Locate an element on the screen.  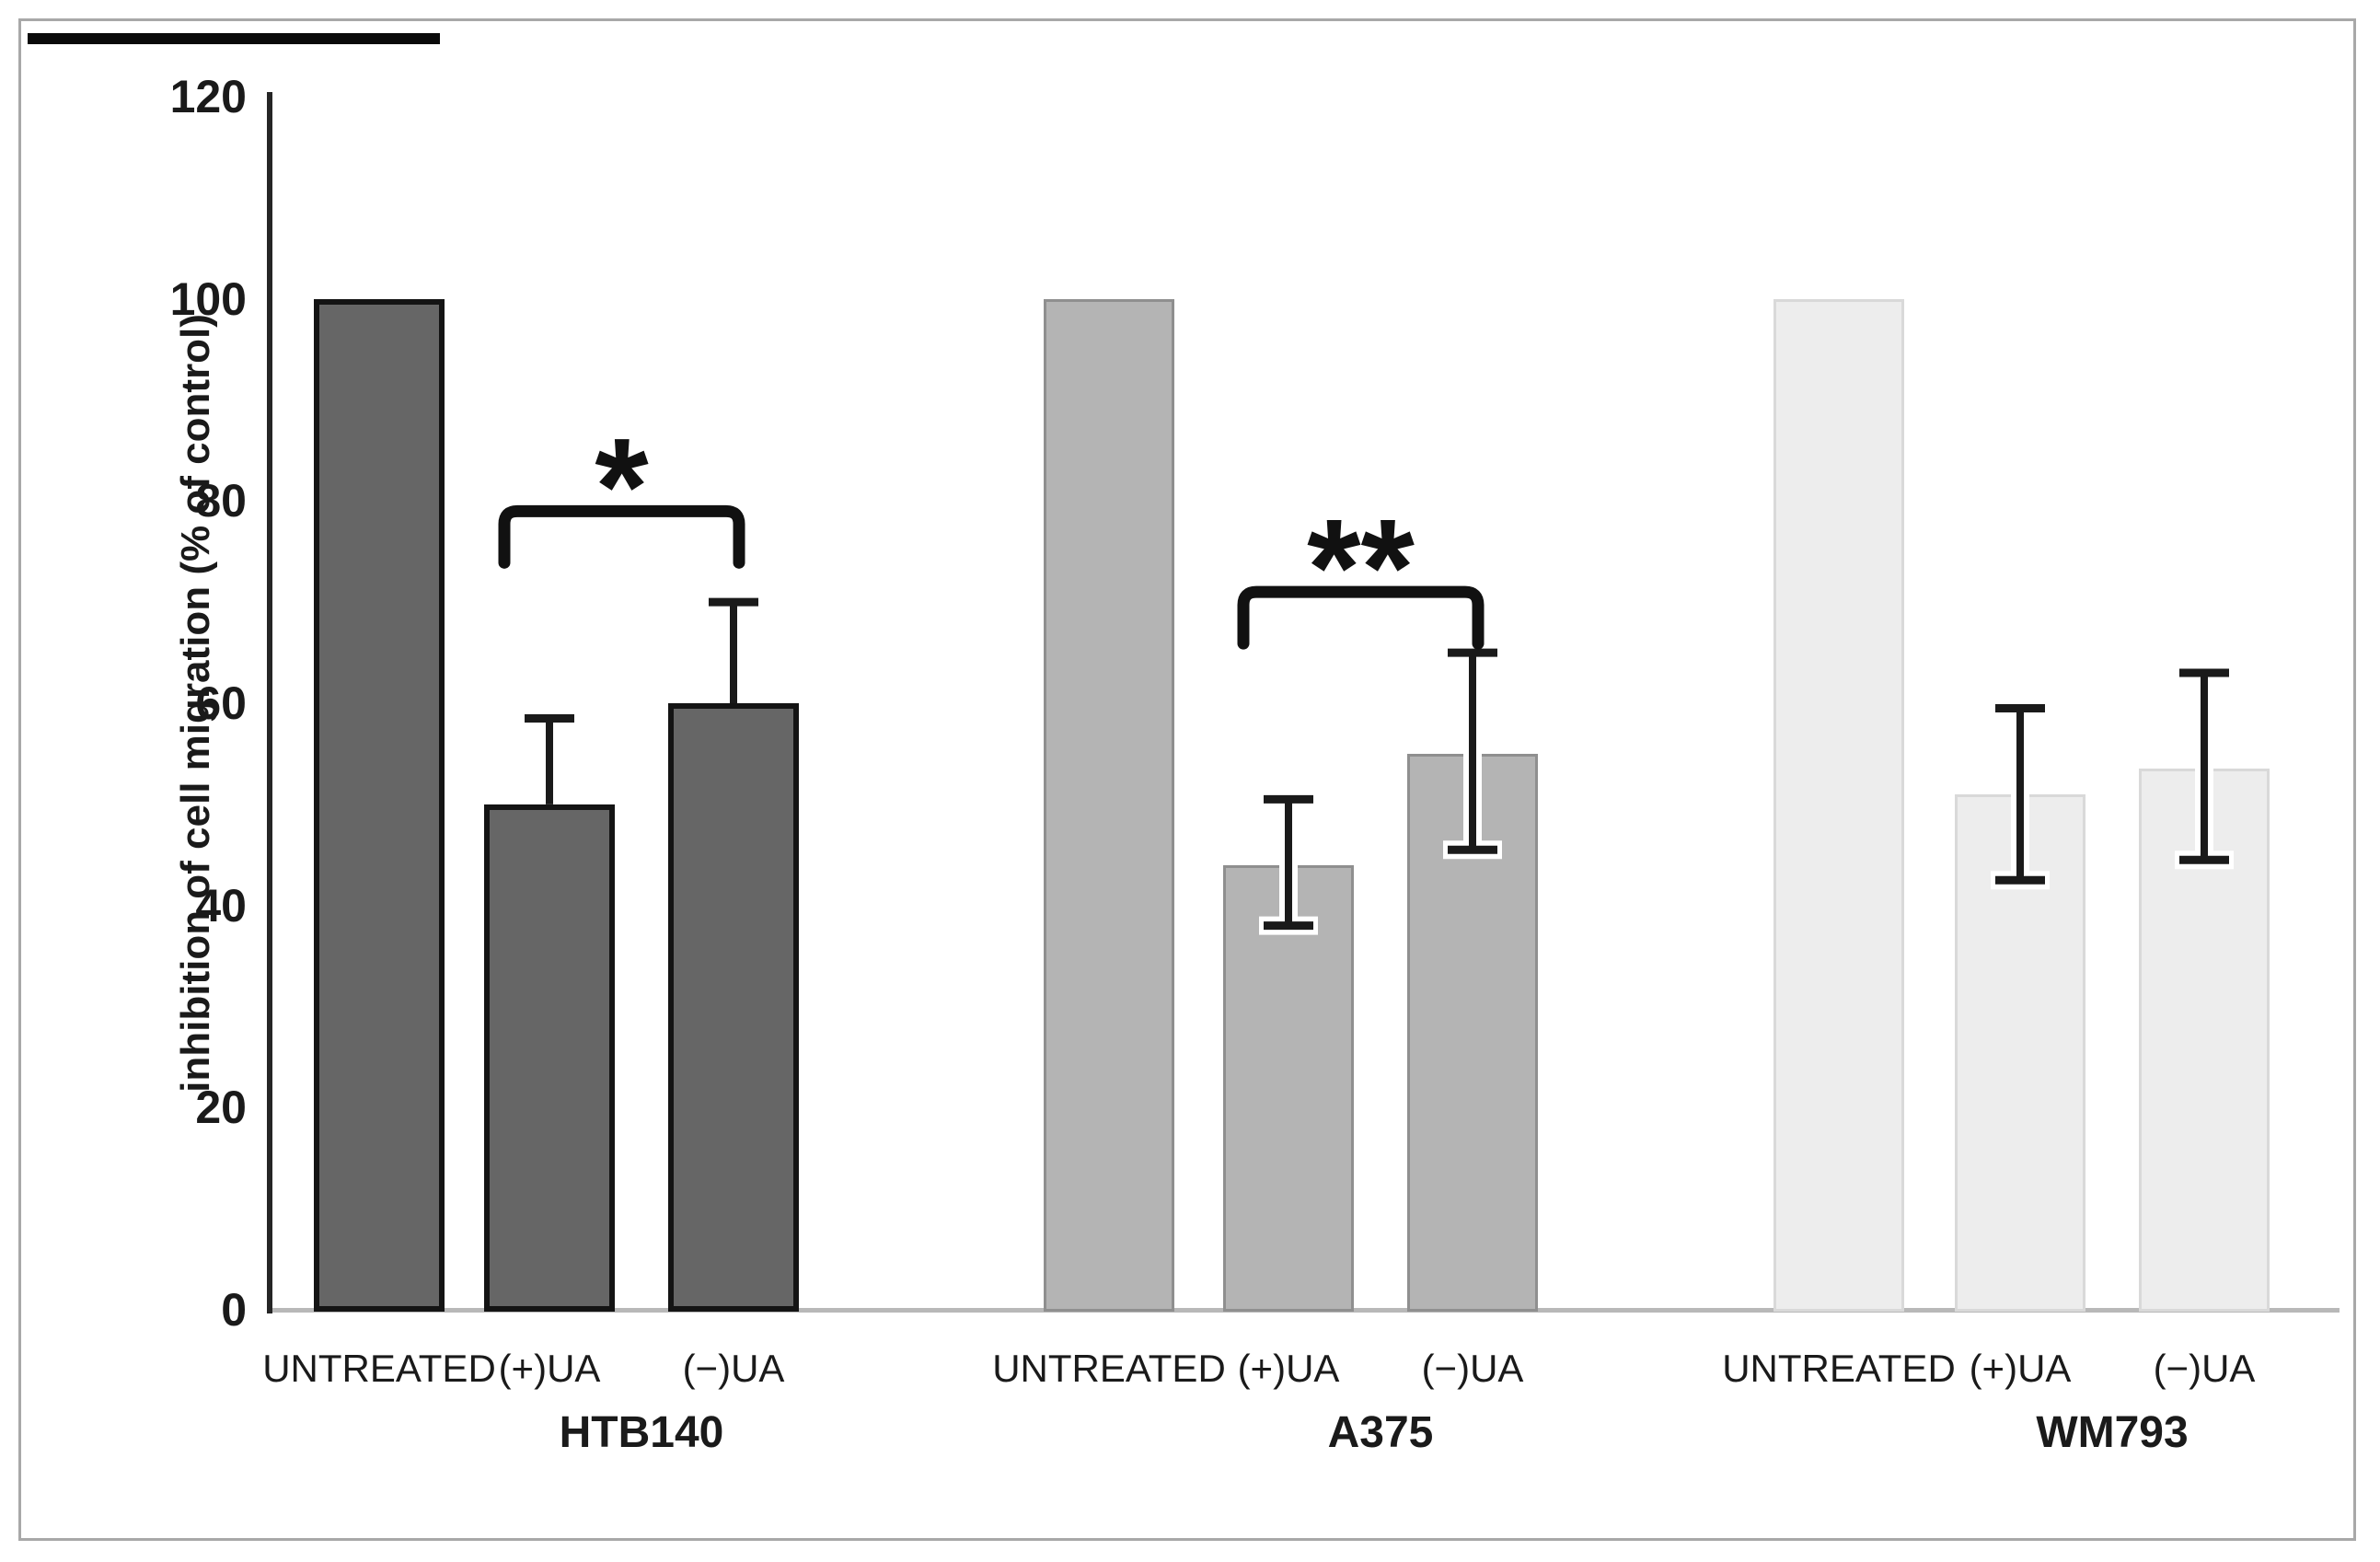
y-axis-line is located at coordinates (269, 702).